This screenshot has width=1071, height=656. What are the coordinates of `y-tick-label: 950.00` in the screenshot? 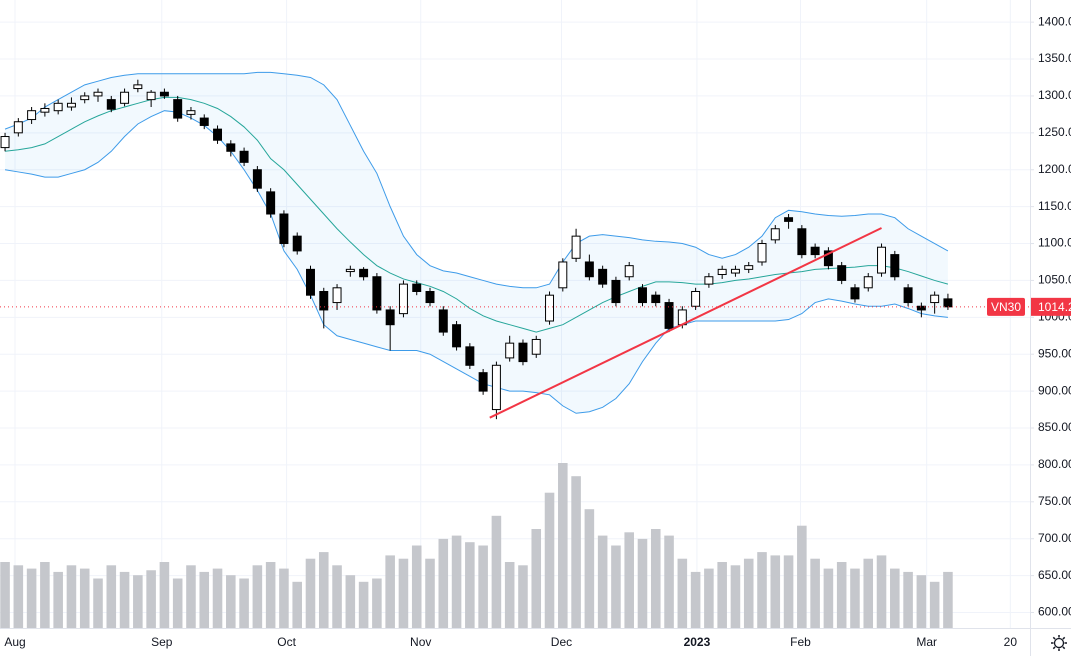 It's located at (1054, 353).